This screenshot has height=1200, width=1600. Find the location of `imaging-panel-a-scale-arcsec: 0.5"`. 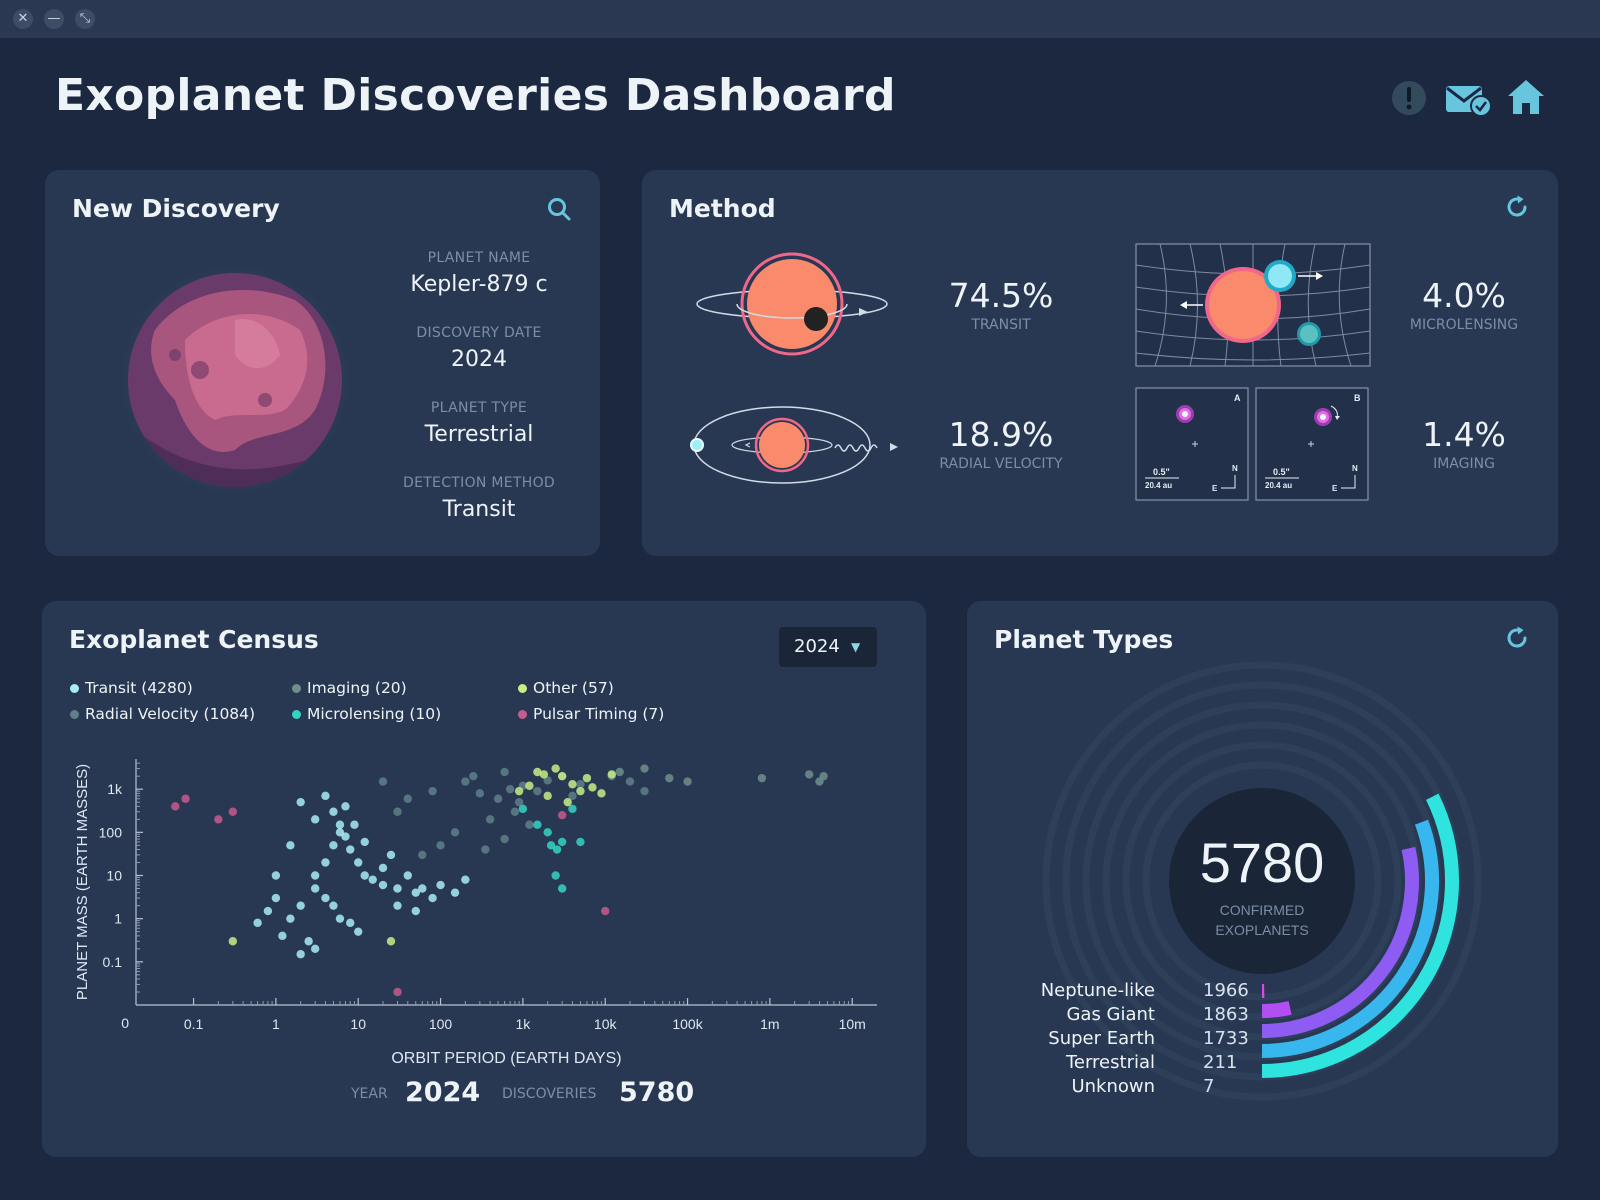

imaging-panel-a-scale-arcsec: 0.5" is located at coordinates (1161, 472).